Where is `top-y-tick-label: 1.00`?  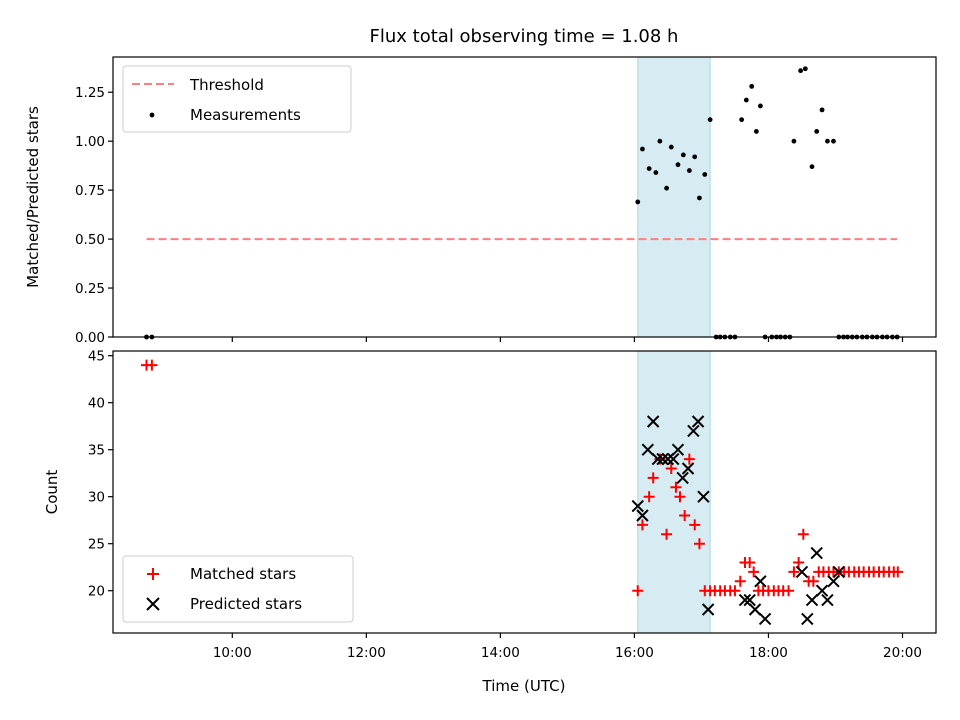 top-y-tick-label: 1.00 is located at coordinates (90, 142).